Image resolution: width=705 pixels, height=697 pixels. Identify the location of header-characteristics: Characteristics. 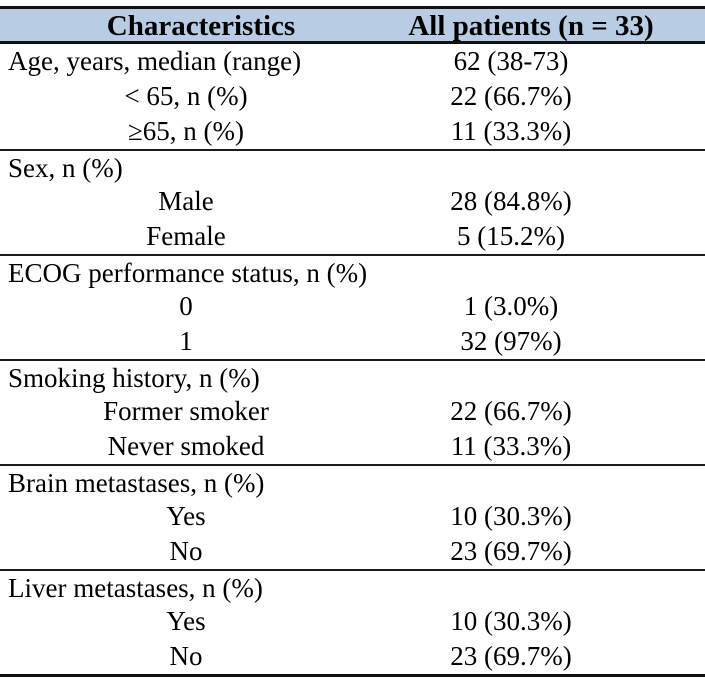
(201, 26).